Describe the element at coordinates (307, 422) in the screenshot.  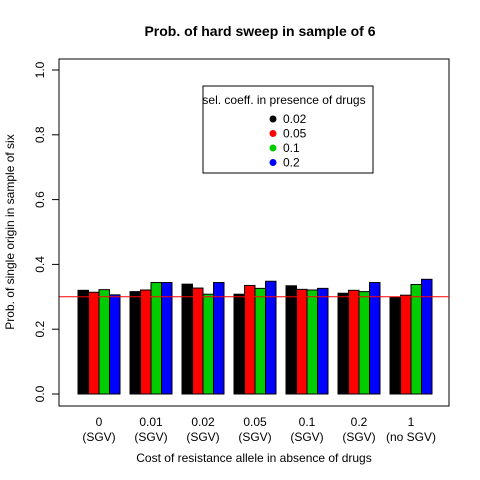
I see `x-tick-label: 0.1` at that location.